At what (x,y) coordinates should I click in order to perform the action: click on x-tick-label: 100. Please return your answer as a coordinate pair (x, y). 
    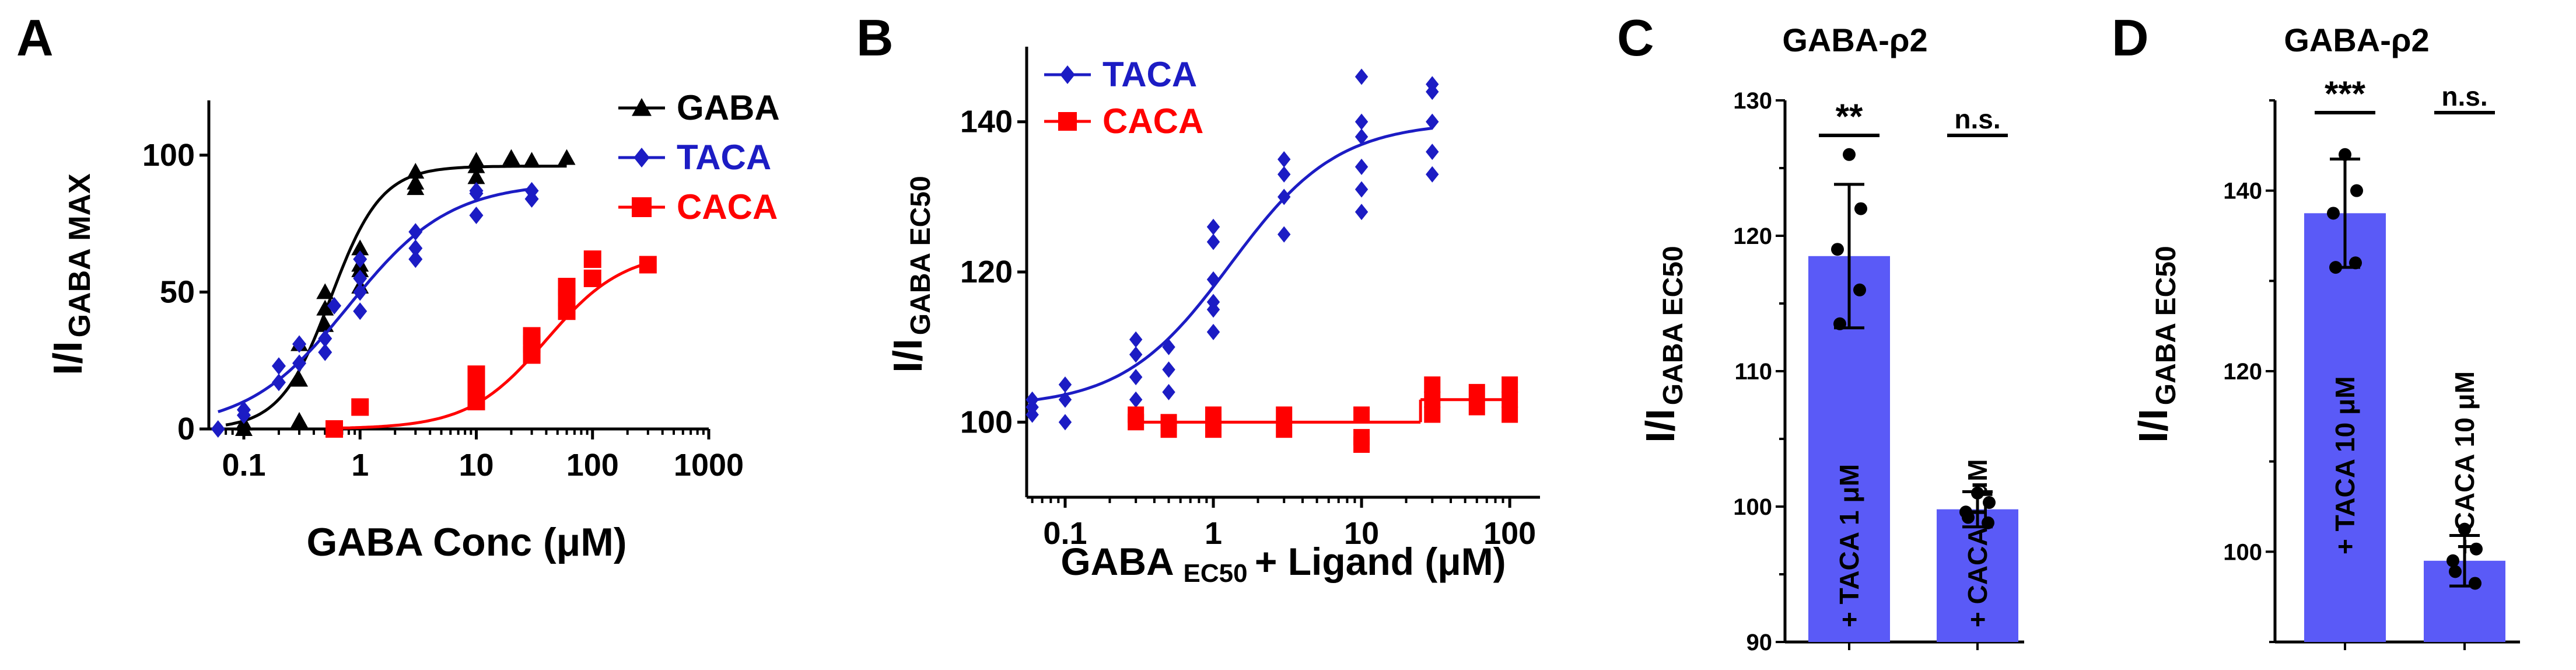
    Looking at the image, I should click on (592, 465).